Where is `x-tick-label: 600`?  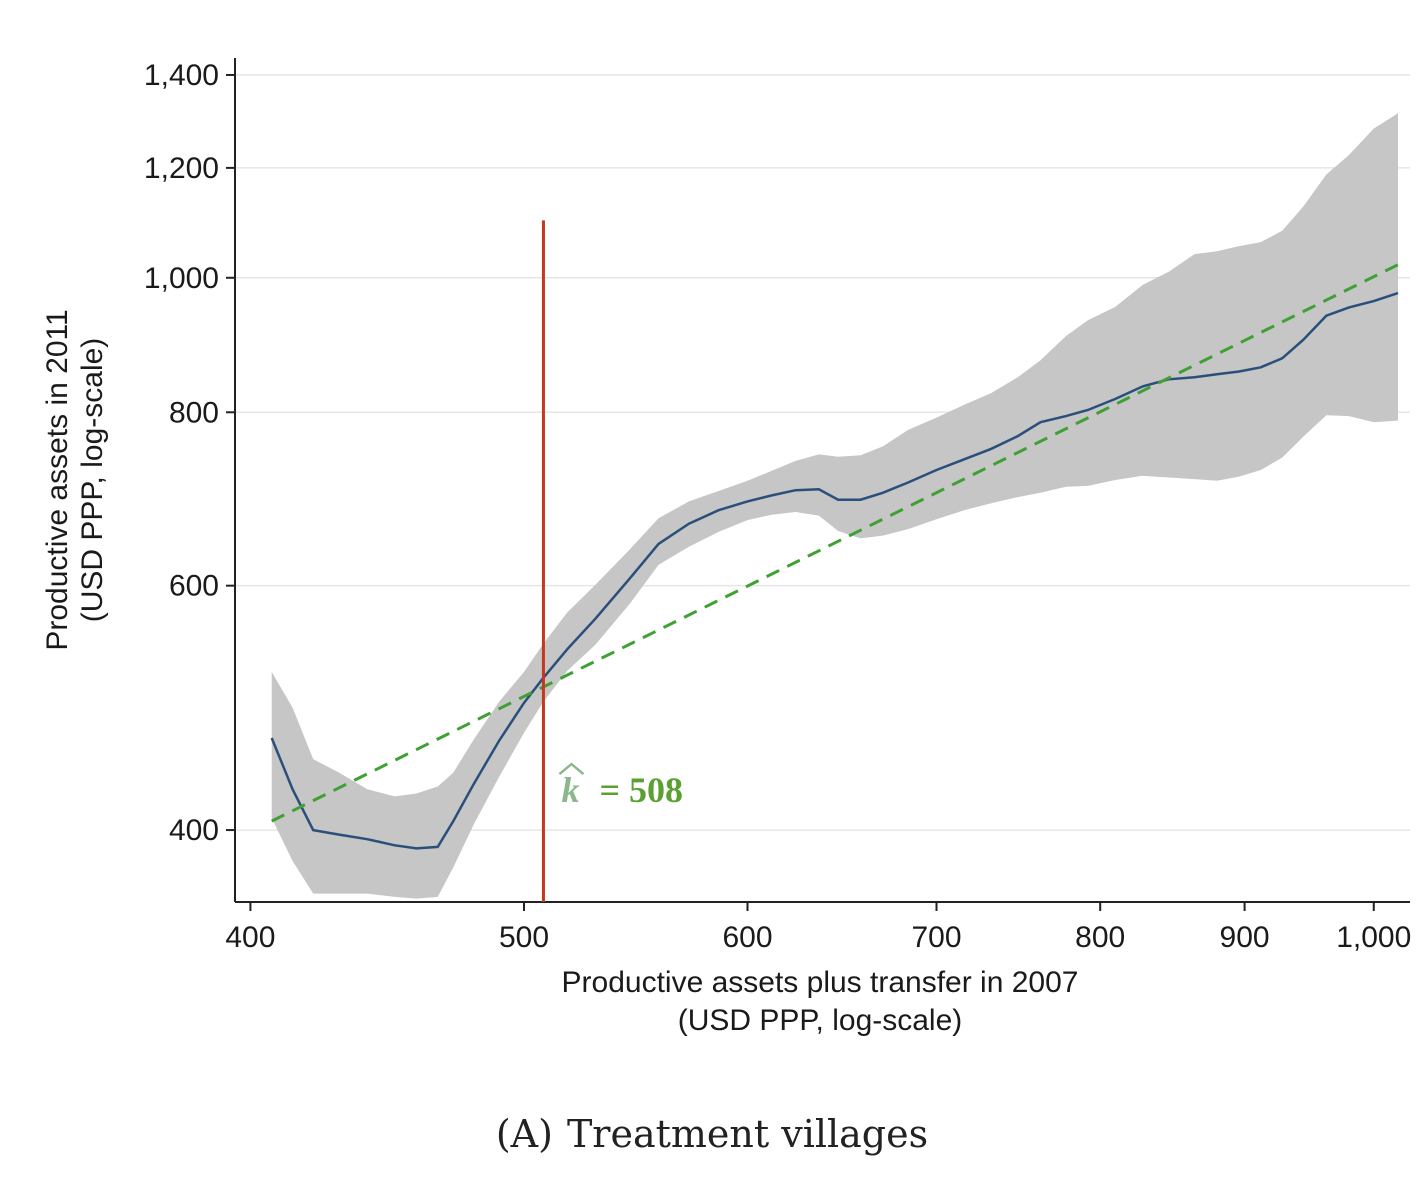
x-tick-label: 600 is located at coordinates (747, 937).